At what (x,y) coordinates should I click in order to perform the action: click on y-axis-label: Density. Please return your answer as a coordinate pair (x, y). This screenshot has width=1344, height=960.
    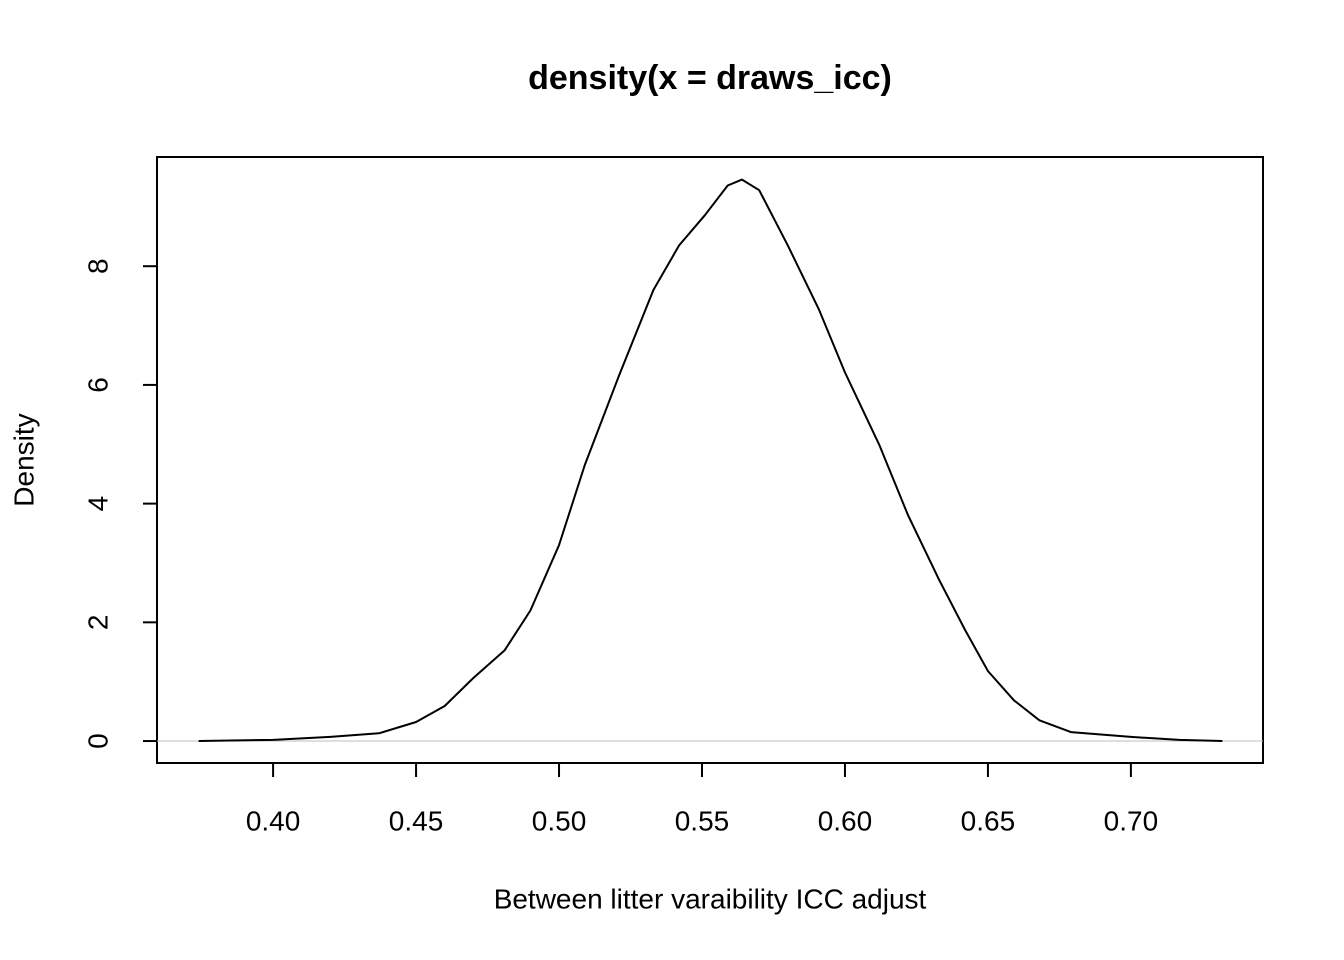
    Looking at the image, I should click on (23, 459).